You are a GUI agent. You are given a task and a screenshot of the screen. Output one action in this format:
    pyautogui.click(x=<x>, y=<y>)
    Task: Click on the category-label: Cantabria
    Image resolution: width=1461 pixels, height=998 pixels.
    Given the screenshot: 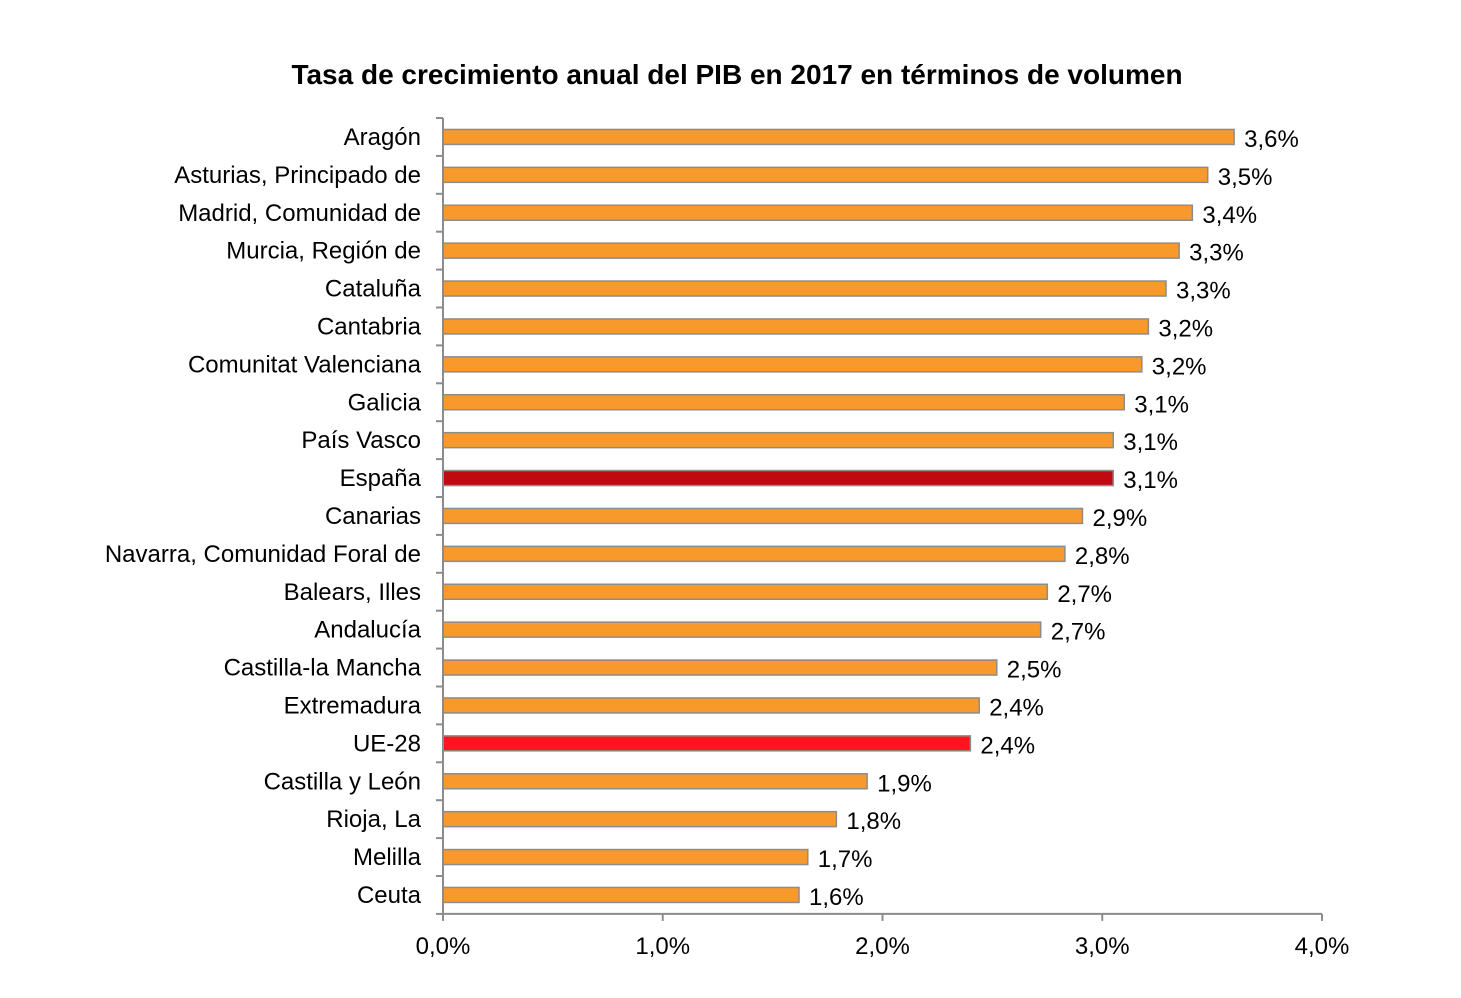 What is the action you would take?
    pyautogui.click(x=369, y=326)
    